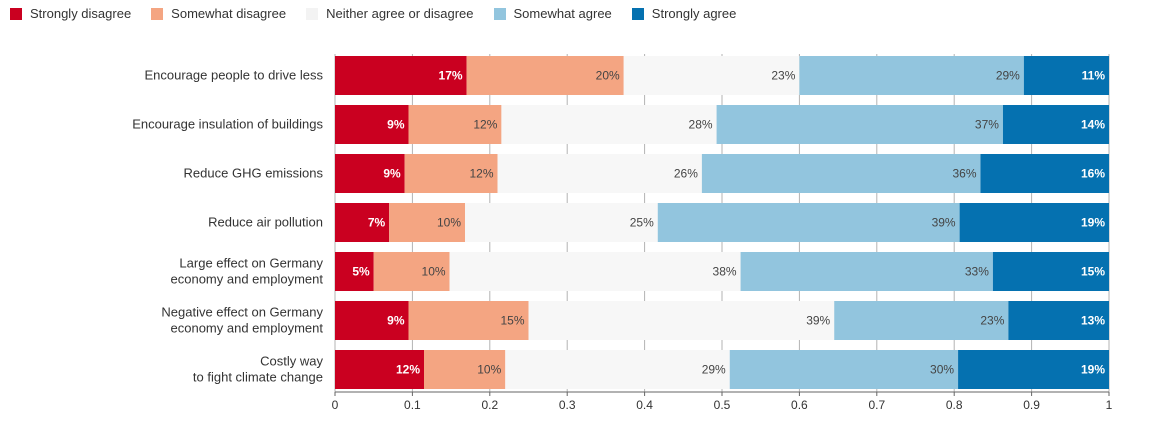 This screenshot has width=1150, height=435. What do you see at coordinates (964, 174) in the screenshot?
I see `data-label: 36%` at bounding box center [964, 174].